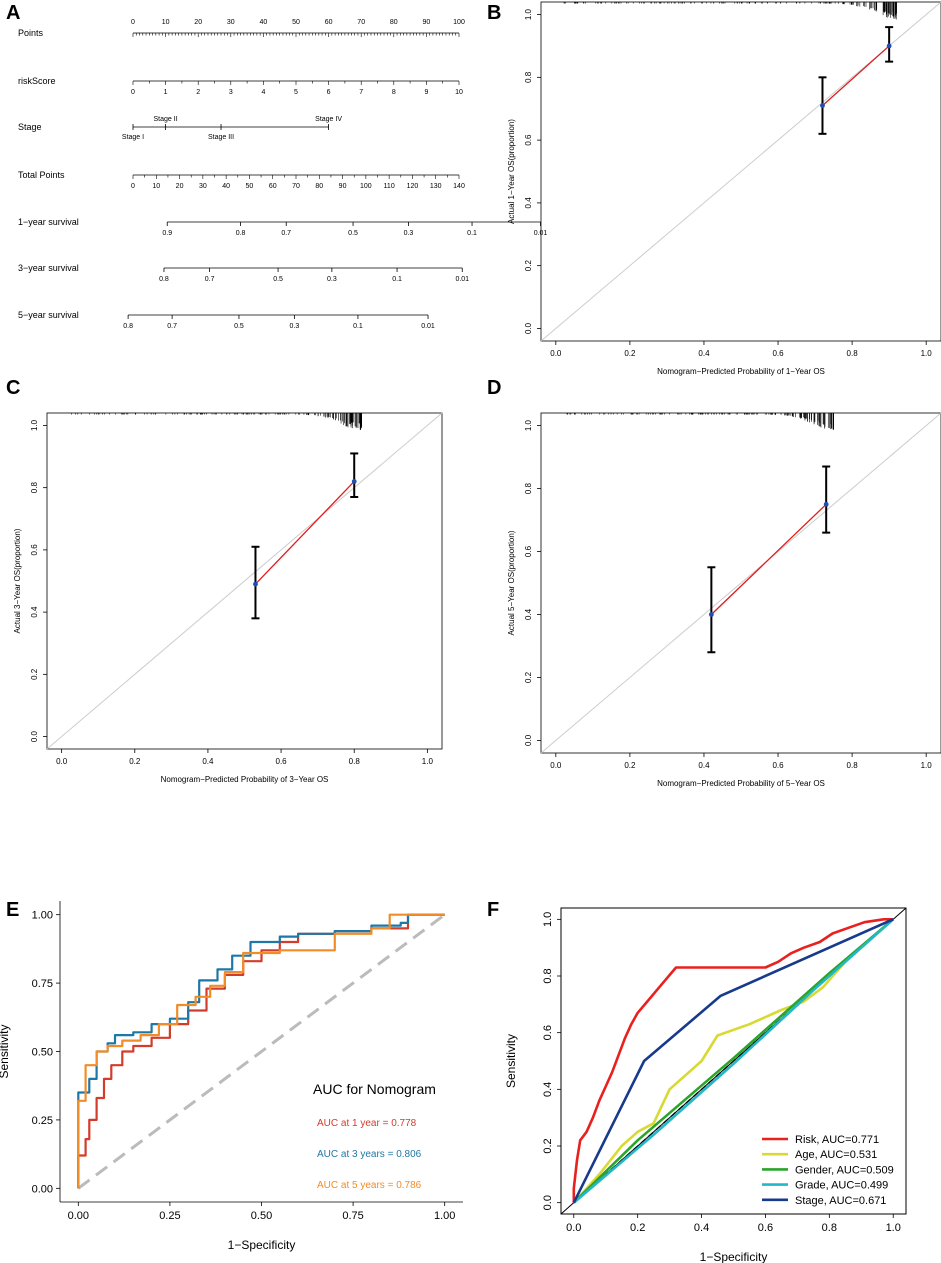  Describe the element at coordinates (494, 388) in the screenshot. I see `panel-letter-d: D` at that location.